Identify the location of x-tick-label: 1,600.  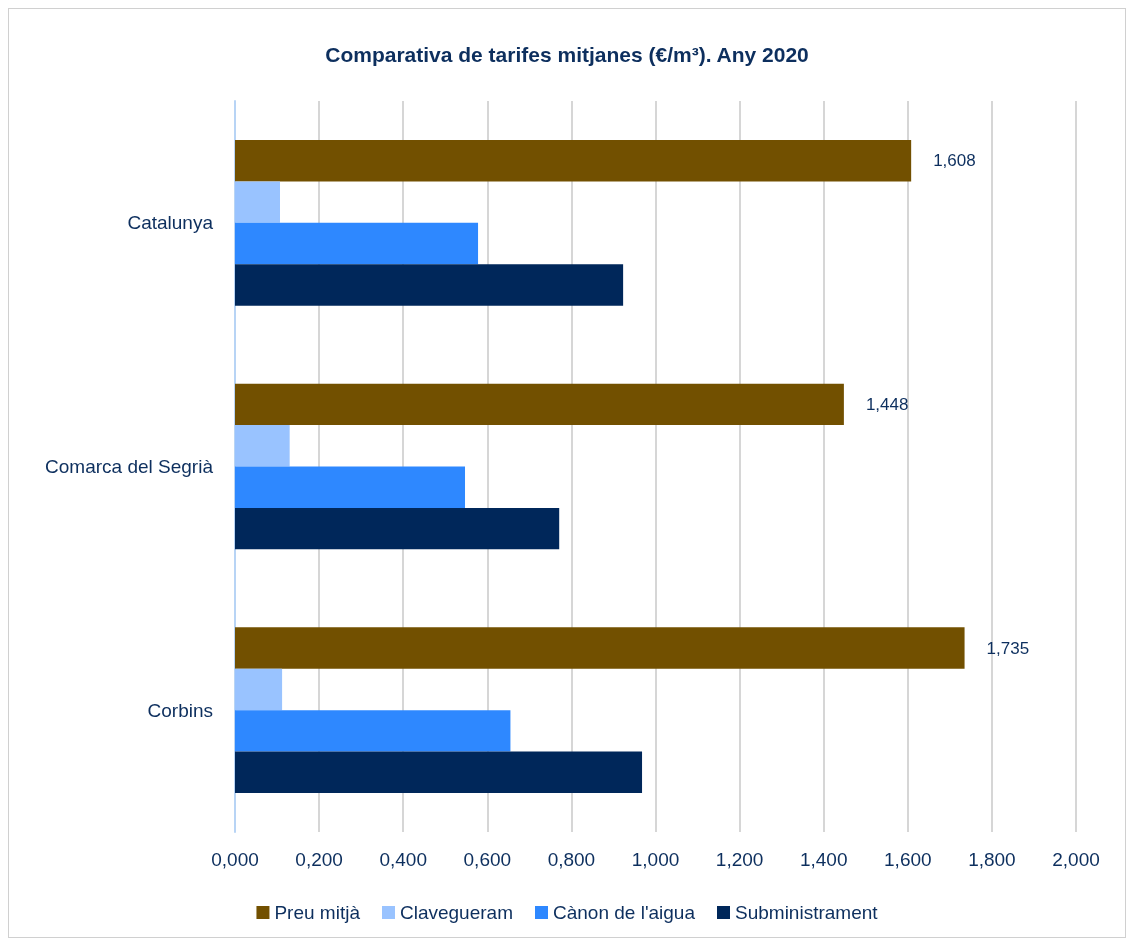
(908, 859).